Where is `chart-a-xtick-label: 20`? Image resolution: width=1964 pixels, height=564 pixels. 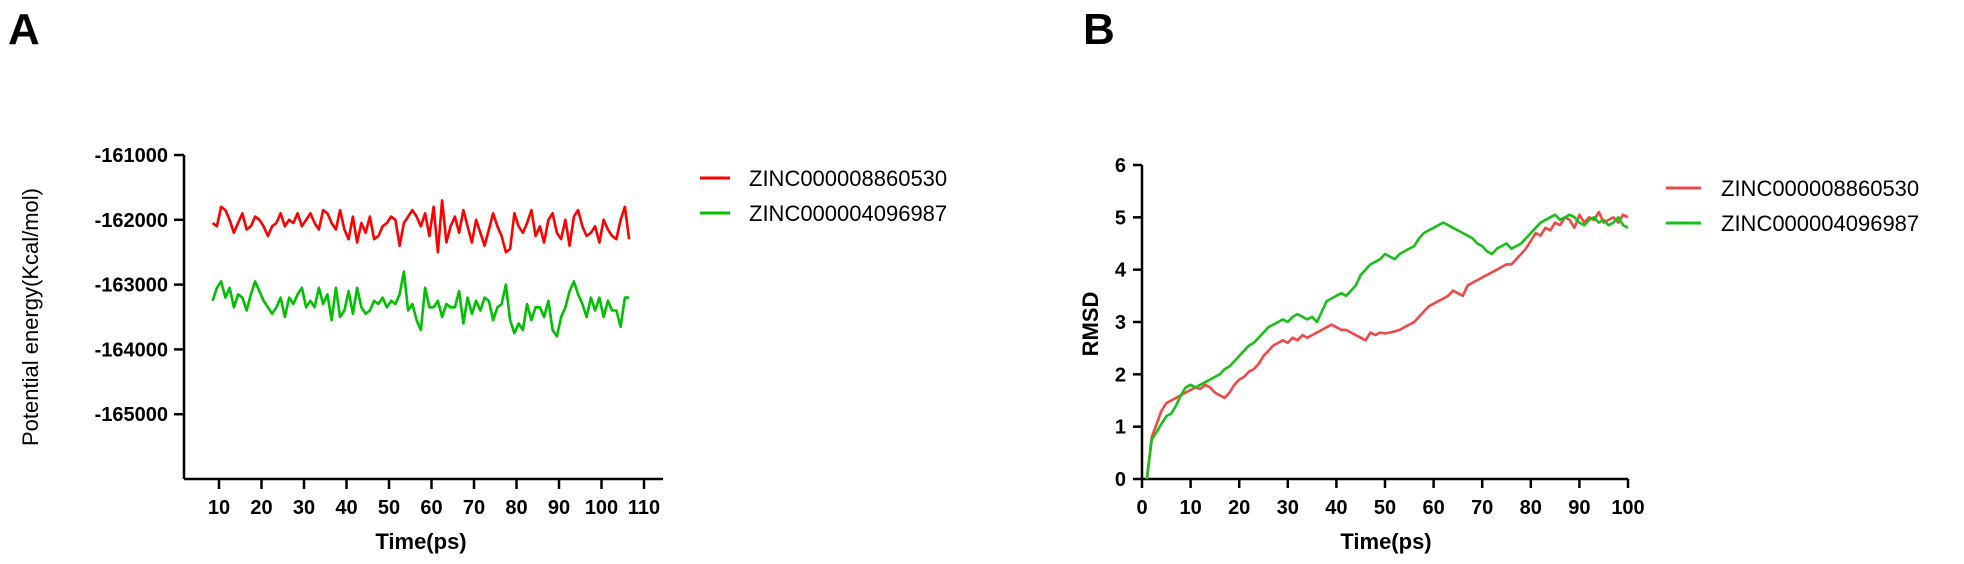
chart-a-xtick-label: 20 is located at coordinates (261, 508).